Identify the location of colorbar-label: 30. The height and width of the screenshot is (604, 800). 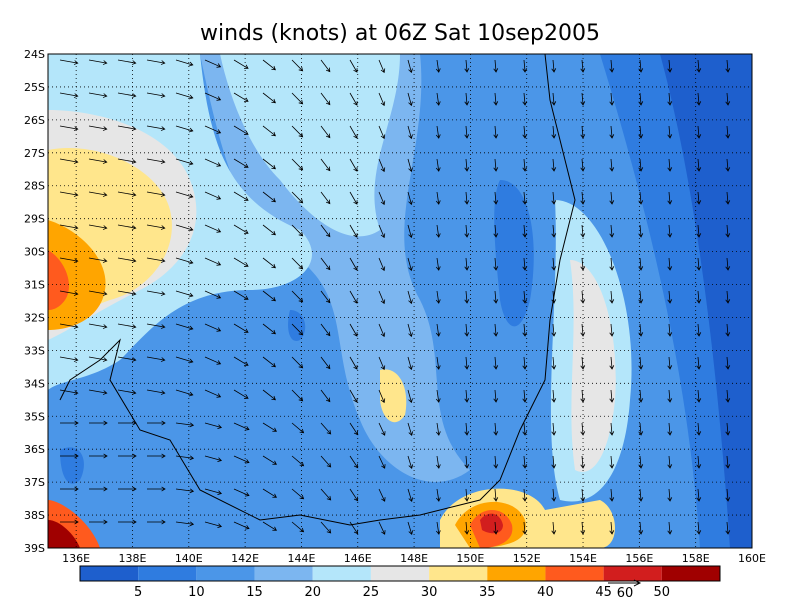
(429, 592).